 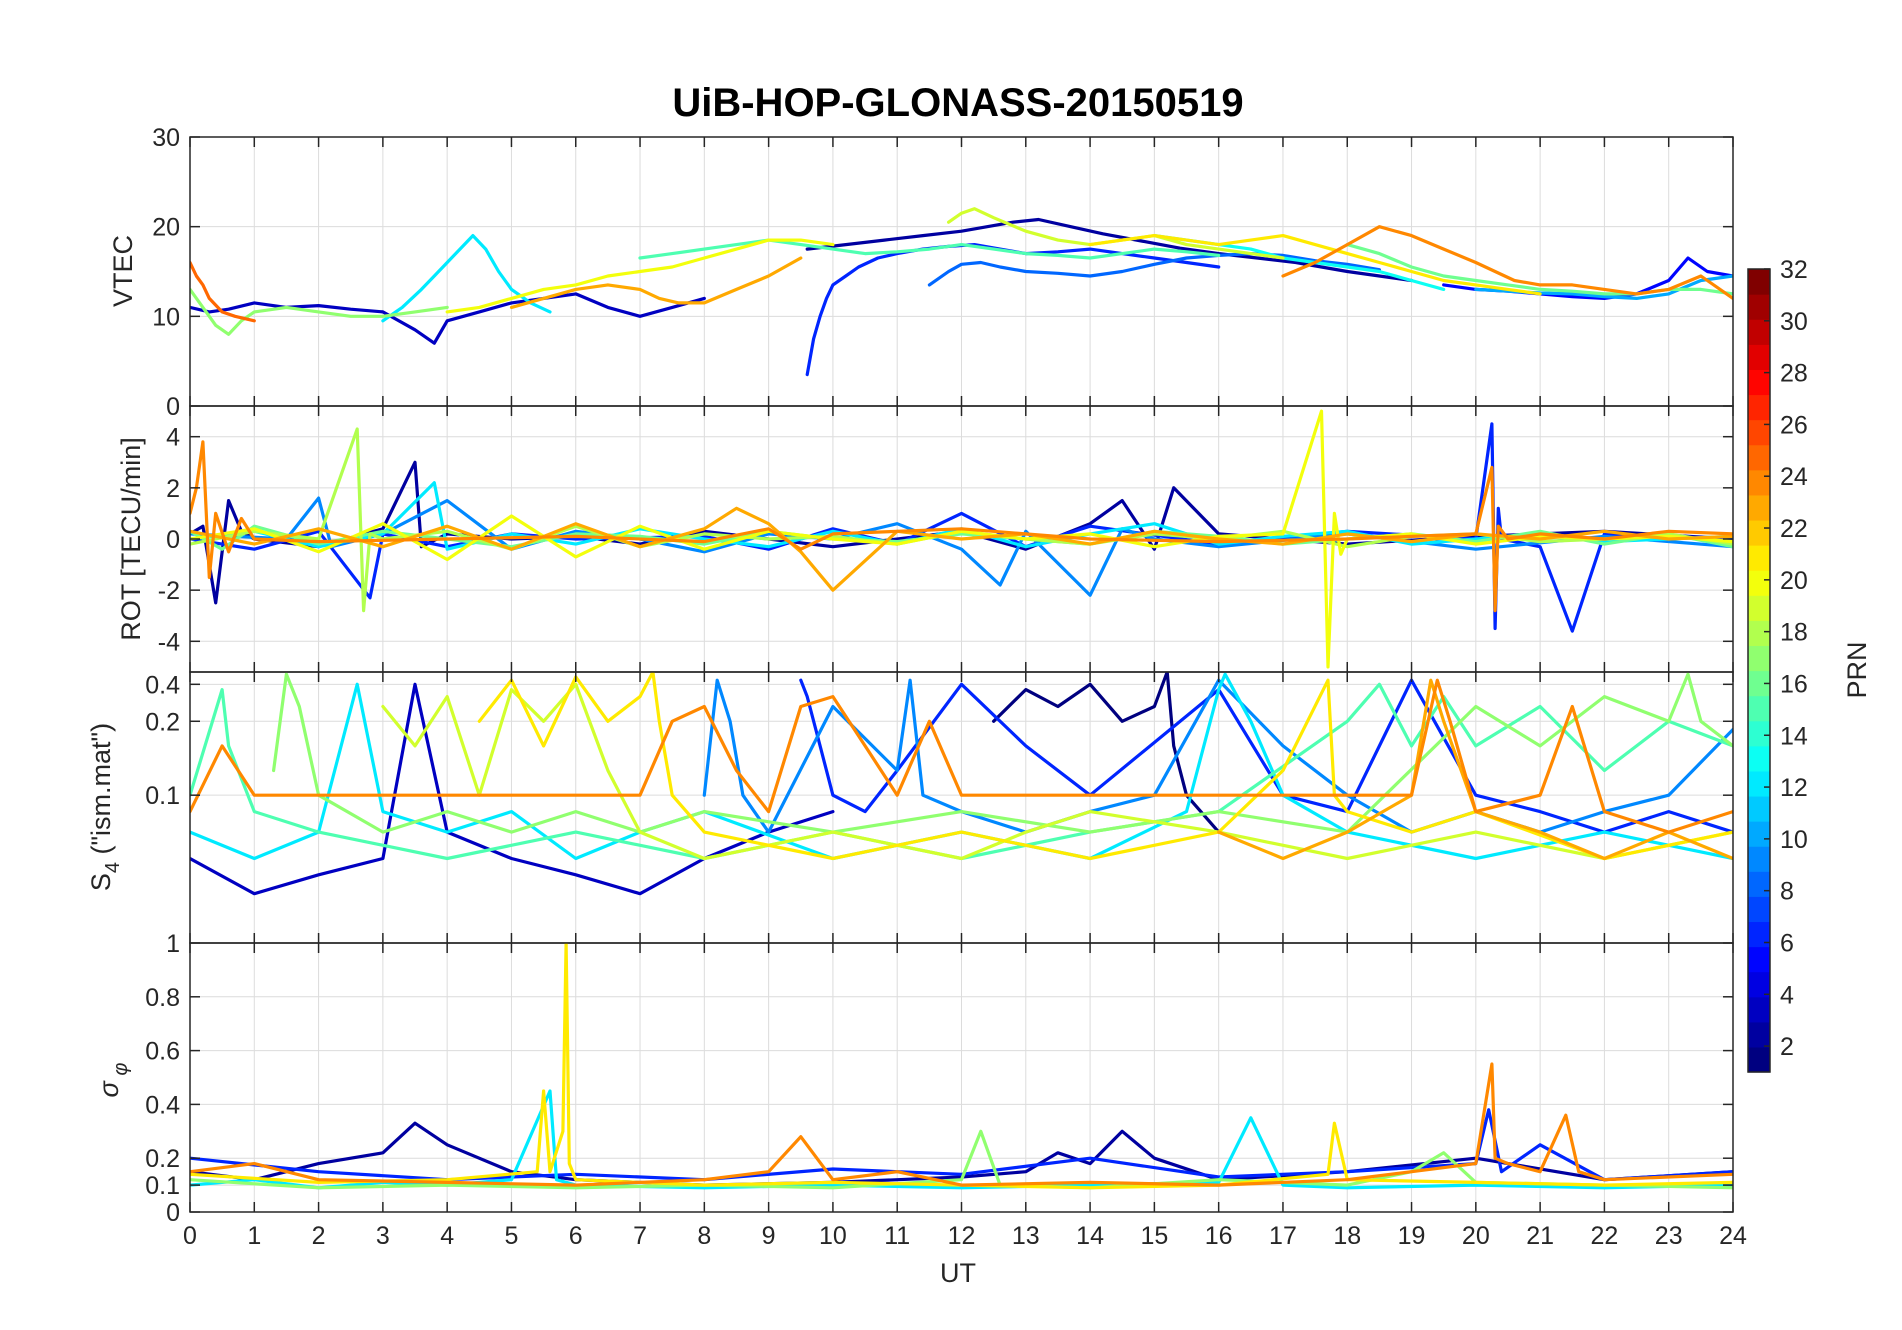 What do you see at coordinates (1283, 1236) in the screenshot?
I see `x-tick-label: 17` at bounding box center [1283, 1236].